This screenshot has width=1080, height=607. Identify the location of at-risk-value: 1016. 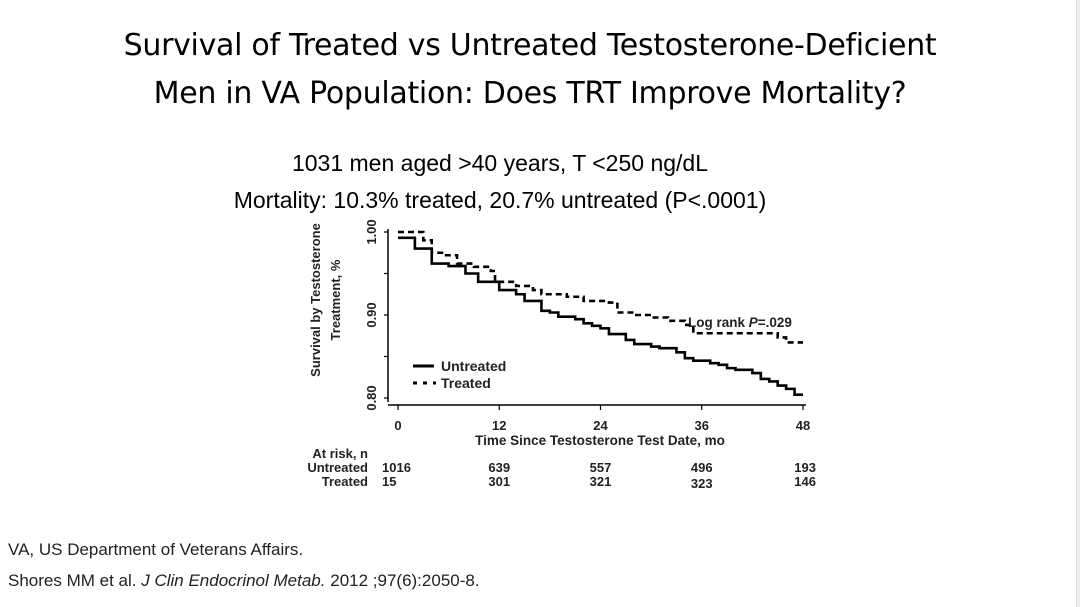
(396, 467).